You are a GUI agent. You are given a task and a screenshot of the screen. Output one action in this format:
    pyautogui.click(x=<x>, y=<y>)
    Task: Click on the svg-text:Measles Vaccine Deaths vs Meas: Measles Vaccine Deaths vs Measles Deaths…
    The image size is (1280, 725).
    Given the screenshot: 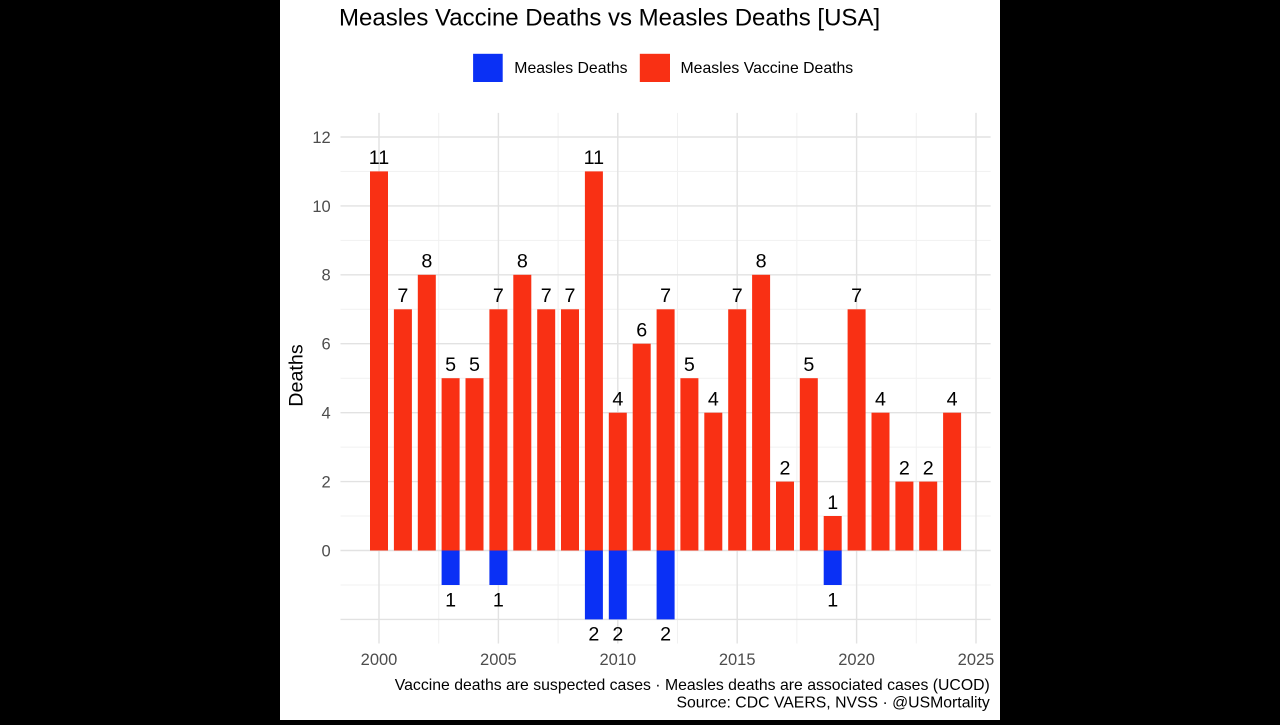 What is the action you would take?
    pyautogui.click(x=609, y=17)
    